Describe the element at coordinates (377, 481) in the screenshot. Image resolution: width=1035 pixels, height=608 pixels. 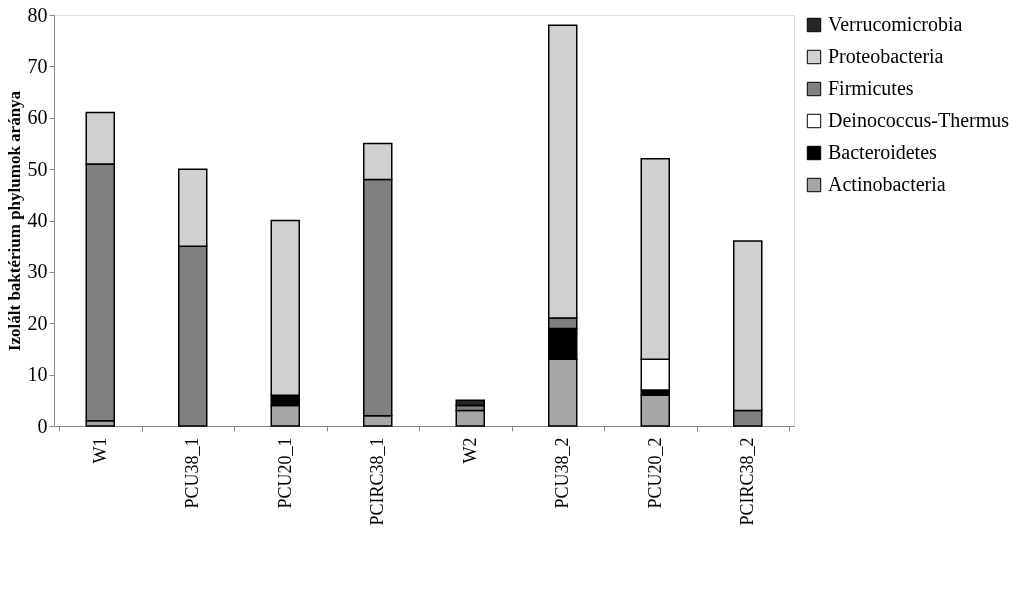
I see `x-tick-label: PCIRC38_1` at that location.